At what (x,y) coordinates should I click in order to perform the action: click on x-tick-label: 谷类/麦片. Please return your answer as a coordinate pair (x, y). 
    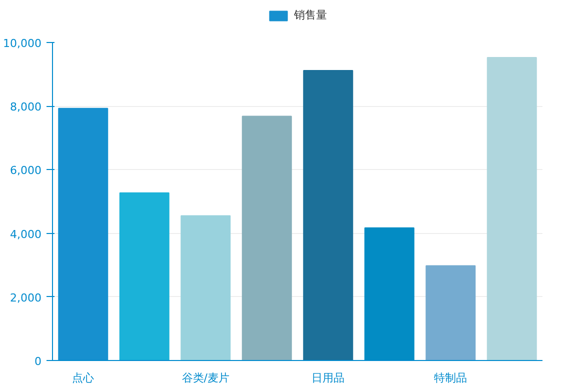
    Looking at the image, I should click on (206, 378).